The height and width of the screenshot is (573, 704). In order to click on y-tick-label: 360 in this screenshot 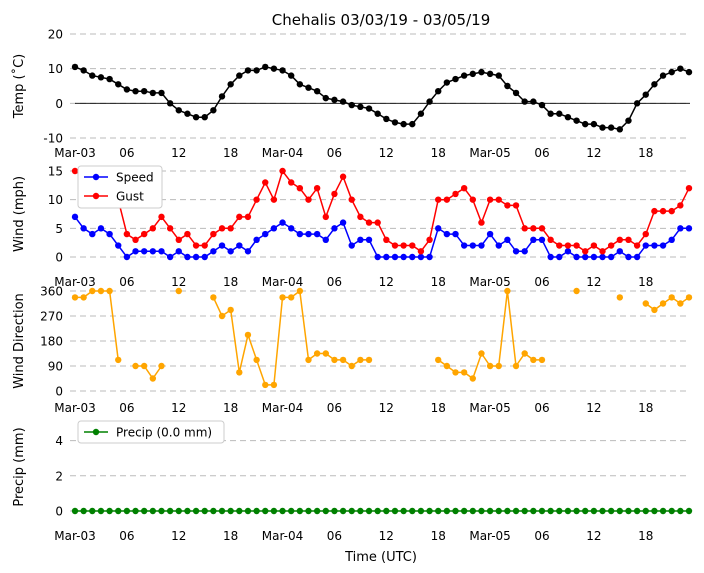, I will do `click(51, 292)`.